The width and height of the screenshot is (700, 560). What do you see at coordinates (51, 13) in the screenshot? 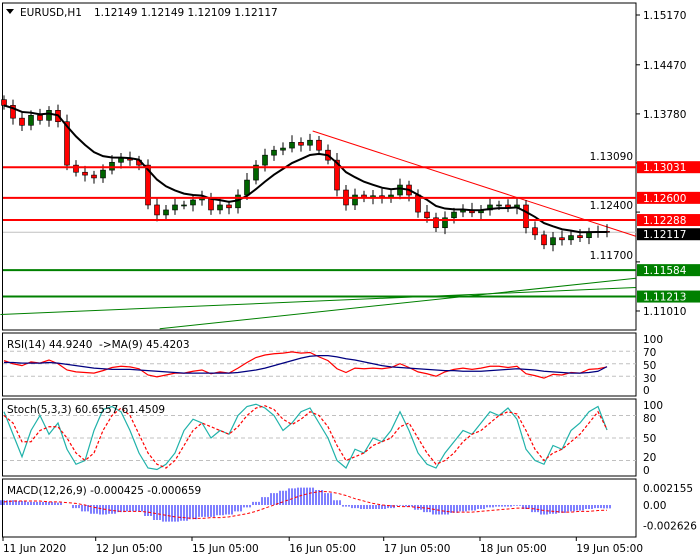
I see `symbol-timeframe: EURUSD,H1` at bounding box center [51, 13].